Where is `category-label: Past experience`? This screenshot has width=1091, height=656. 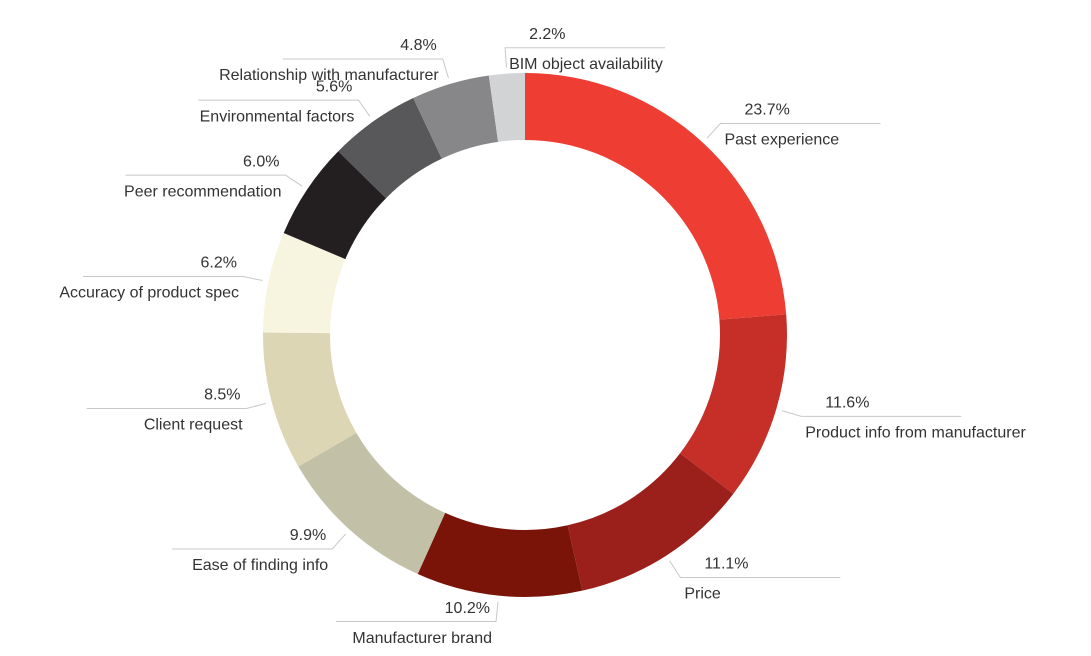 category-label: Past experience is located at coordinates (781, 140).